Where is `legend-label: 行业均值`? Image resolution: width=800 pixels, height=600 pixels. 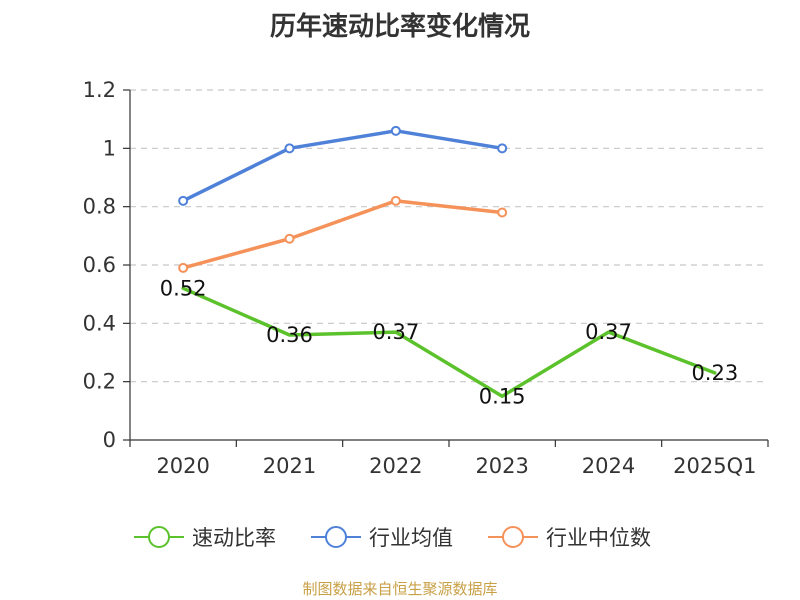 legend-label: 行业均值 is located at coordinates (411, 538).